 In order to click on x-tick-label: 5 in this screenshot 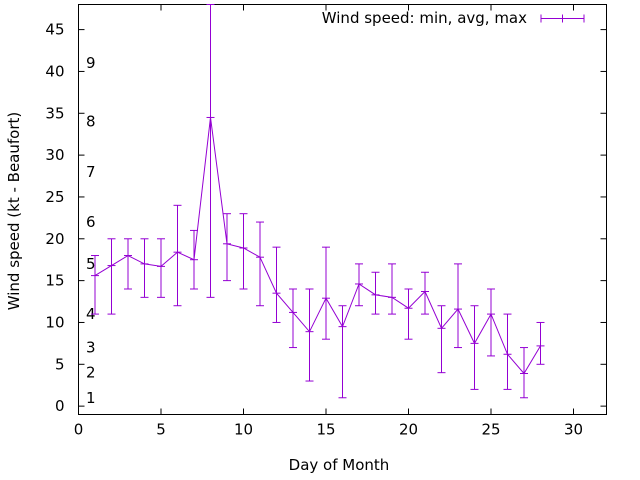, I will do `click(161, 430)`.